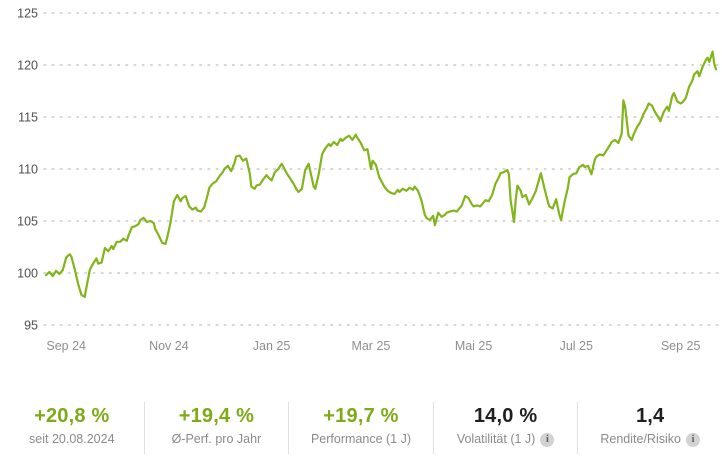  What do you see at coordinates (474, 346) in the screenshot?
I see `x-axis-label: Mai 25` at bounding box center [474, 346].